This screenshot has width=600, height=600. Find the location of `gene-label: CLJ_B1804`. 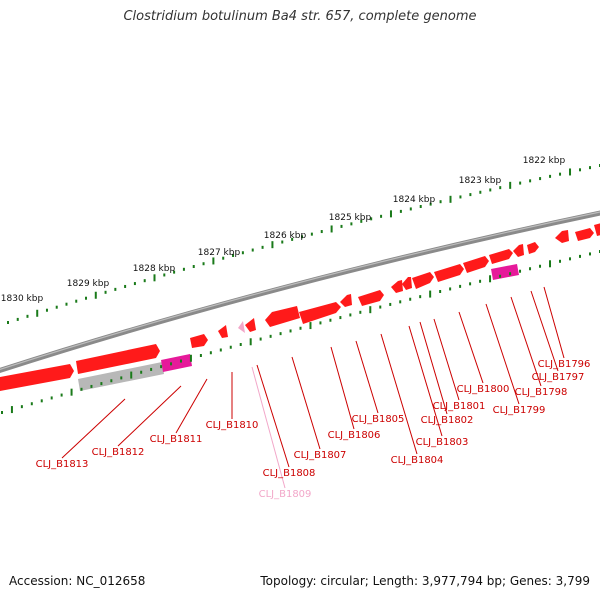

gene-label: CLJ_B1804 is located at coordinates (417, 460).